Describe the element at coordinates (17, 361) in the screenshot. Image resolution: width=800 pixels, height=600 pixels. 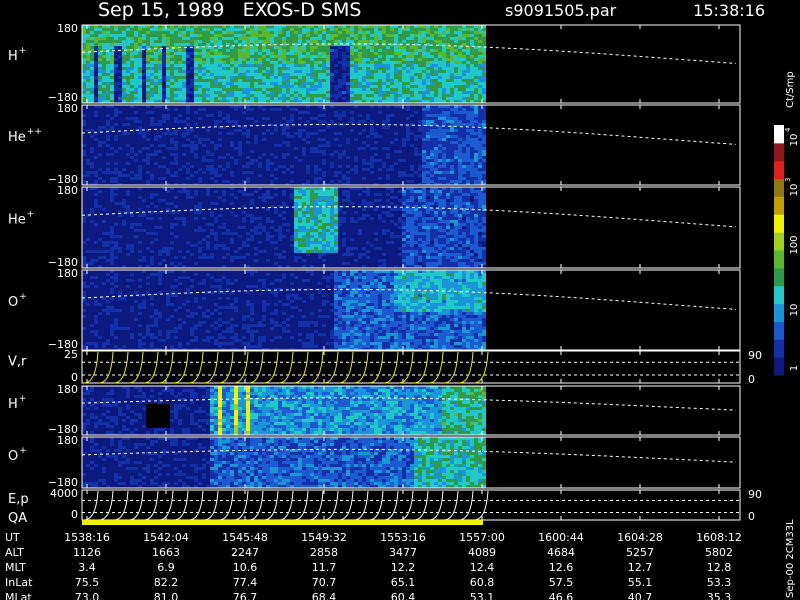
I see `panel-label: V,r` at that location.